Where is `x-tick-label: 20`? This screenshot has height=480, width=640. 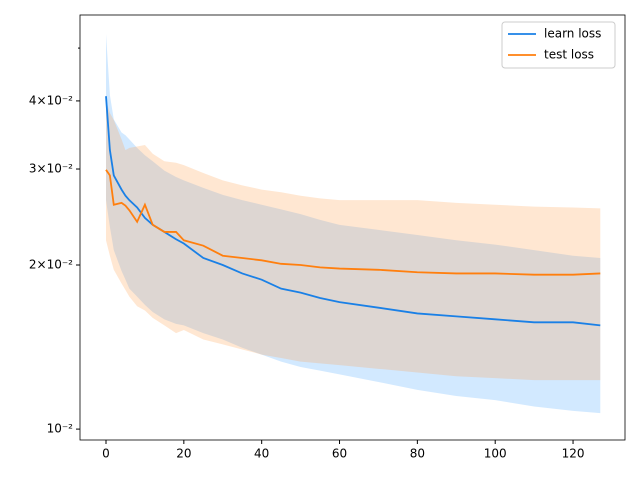
x-tick-label: 20 is located at coordinates (183, 454).